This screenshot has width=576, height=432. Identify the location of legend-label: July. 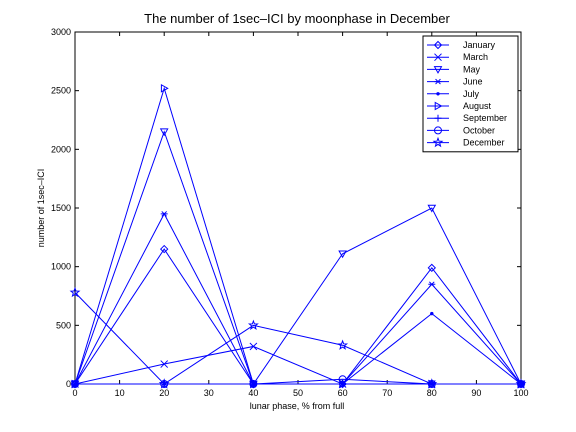
(471, 94).